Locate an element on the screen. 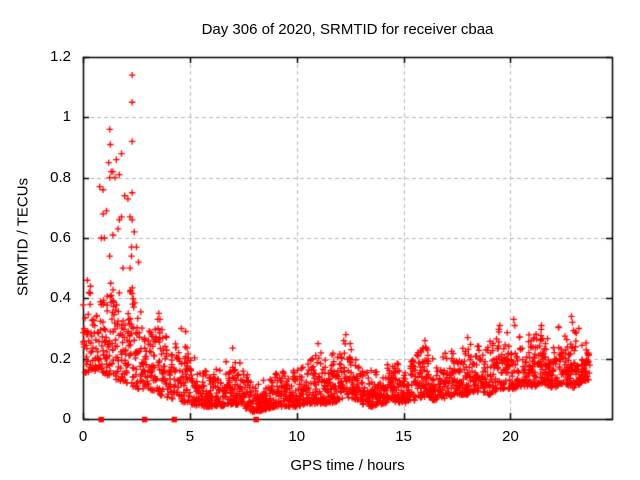 This screenshot has height=480, width=640. x-tick-label: 10 is located at coordinates (297, 436).